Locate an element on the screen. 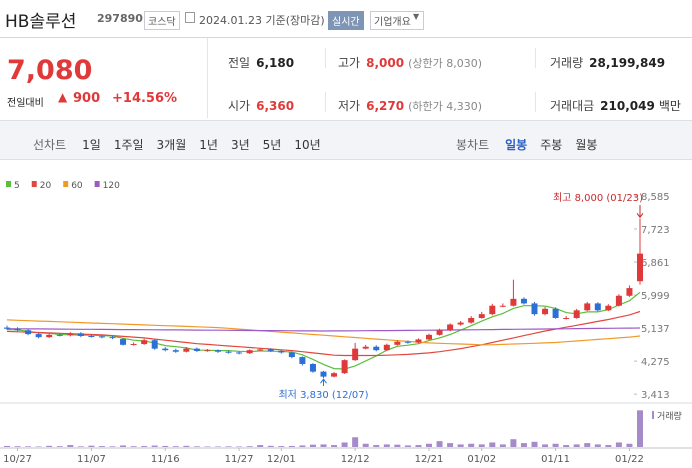  high-label: 최고 8,000 (01/23) is located at coordinates (598, 198).